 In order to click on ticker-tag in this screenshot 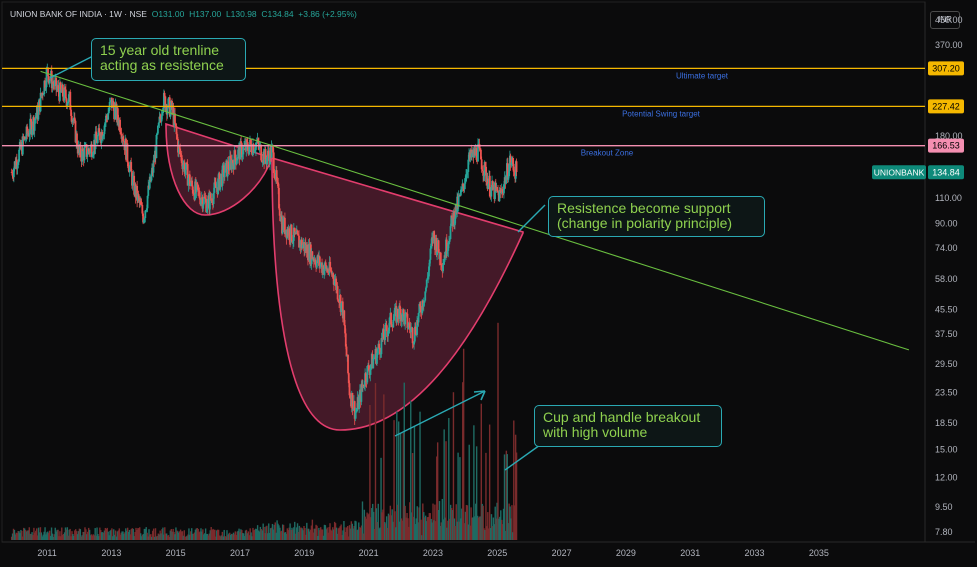, I will do `click(899, 172)`.